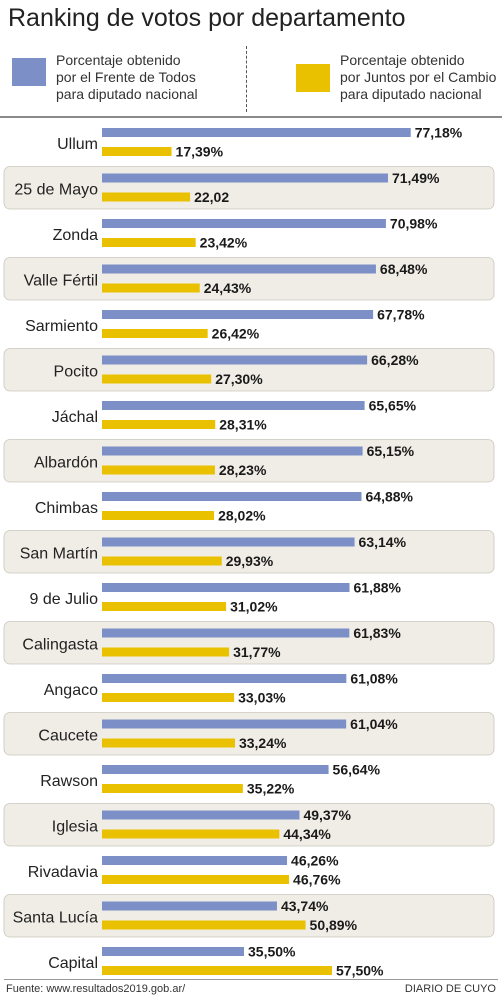 Image resolution: width=502 pixels, height=999 pixels. What do you see at coordinates (402, 60) in the screenshot?
I see `legend-juntos-line-1: Porcentaje obtenido` at bounding box center [402, 60].